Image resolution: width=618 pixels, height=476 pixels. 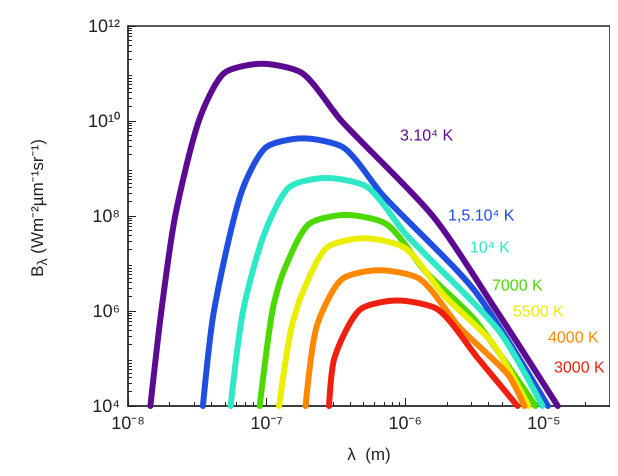 What do you see at coordinates (369, 454) in the screenshot?
I see `x-axis-title: λ (m)` at bounding box center [369, 454].